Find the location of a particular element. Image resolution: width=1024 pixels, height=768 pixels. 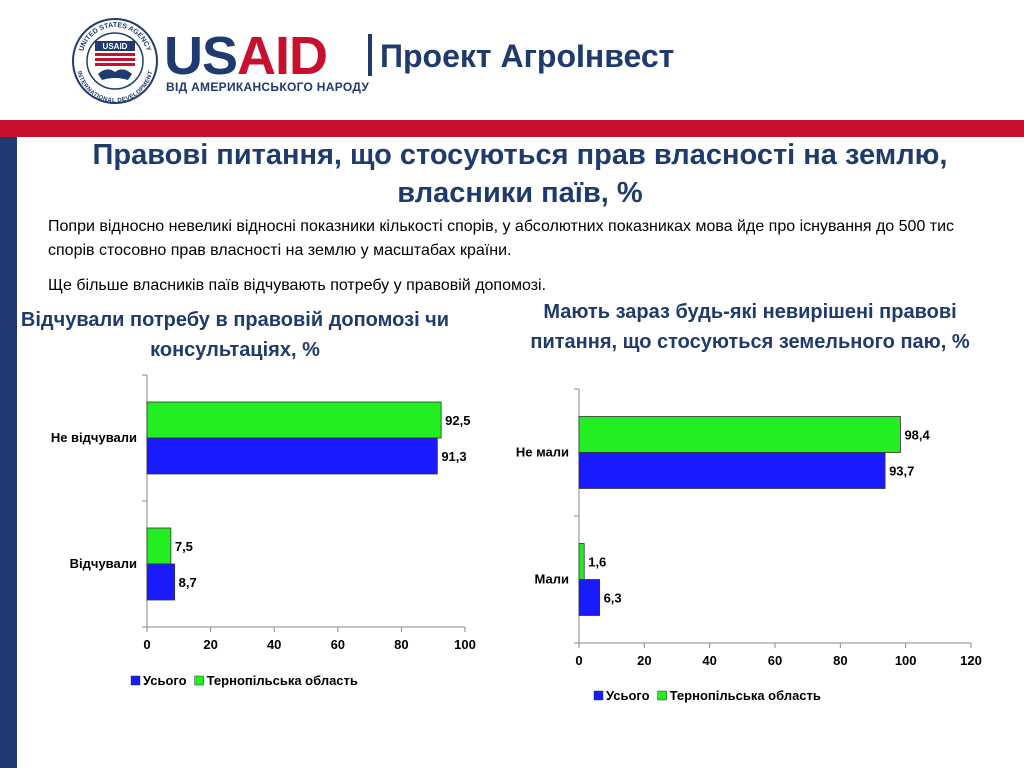

usaid-tagline: ВІД АМЕРИКАНСЬКОГО НАРОДУ is located at coordinates (268, 87).